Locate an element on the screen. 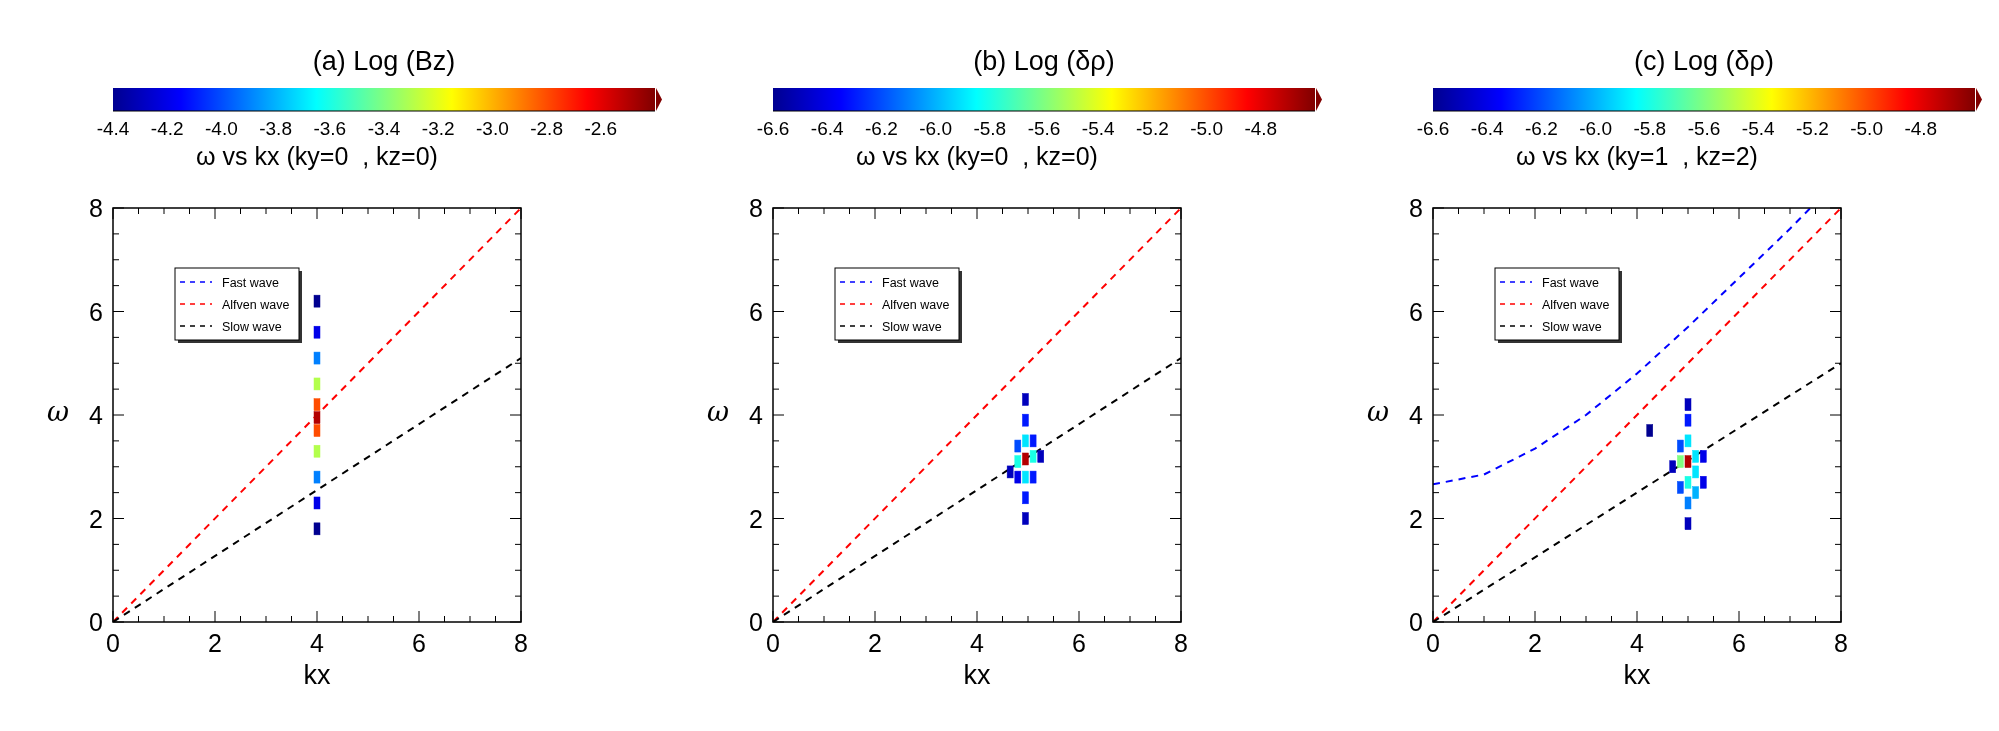 The width and height of the screenshot is (1999, 731). chart-title: (b) Log (δρ) is located at coordinates (1044, 61).